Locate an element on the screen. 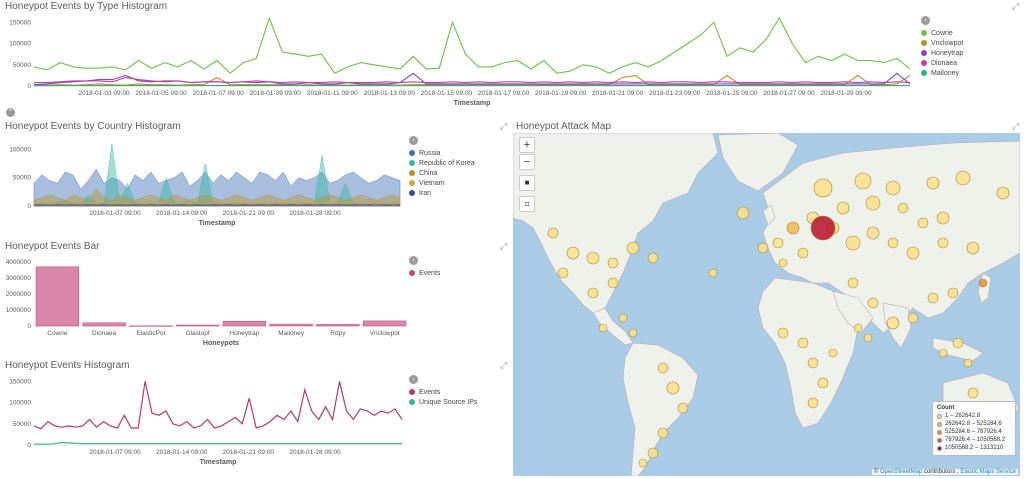 This screenshot has width=1024, height=479. series-line is located at coordinates (218, 443).